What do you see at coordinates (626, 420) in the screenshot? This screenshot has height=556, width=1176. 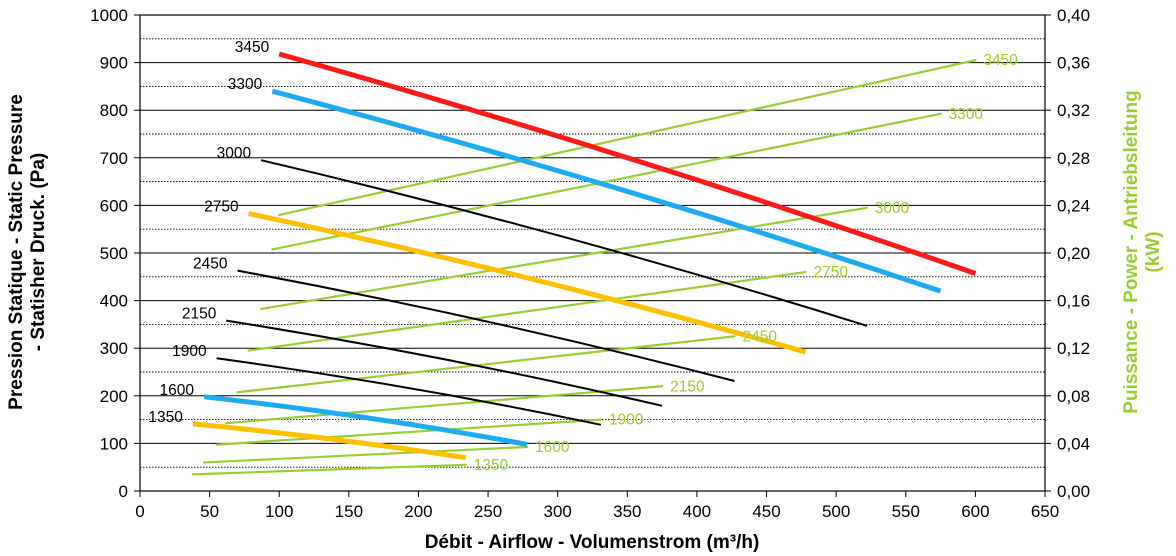 I see `power-label-1900: 1900` at bounding box center [626, 420].